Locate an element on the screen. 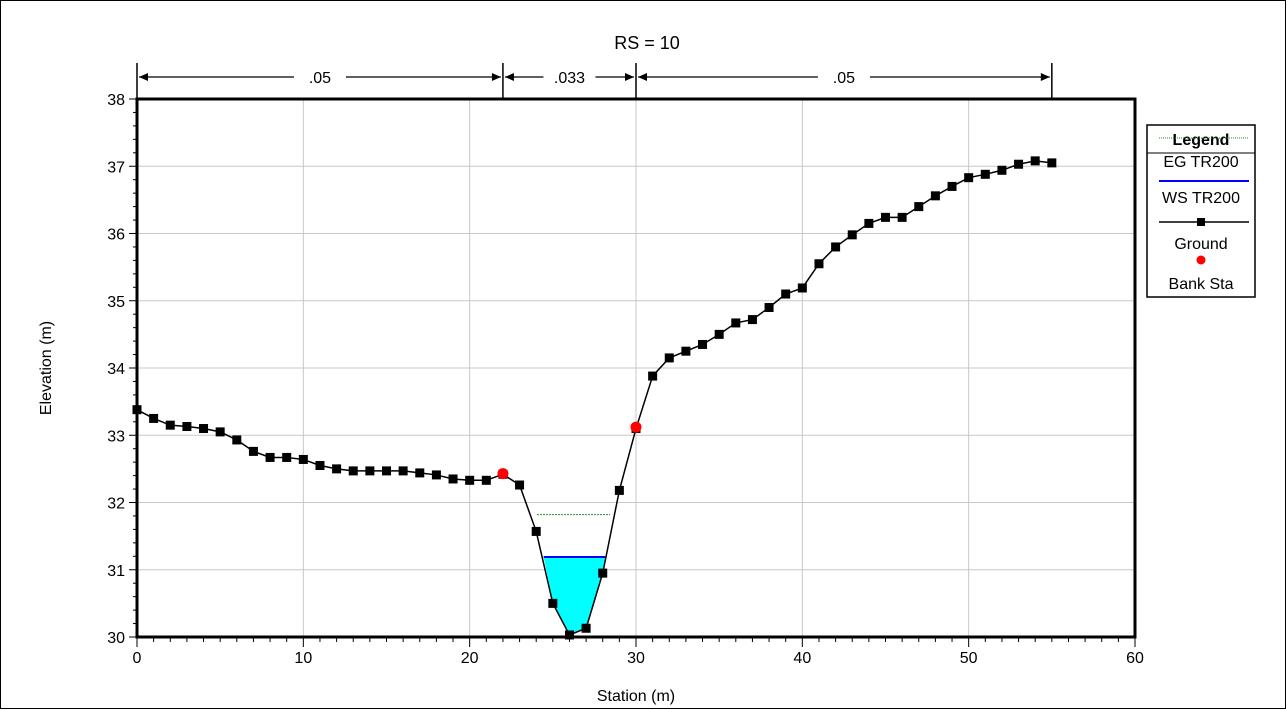 This screenshot has width=1286, height=710. legend-box is located at coordinates (1201, 211).